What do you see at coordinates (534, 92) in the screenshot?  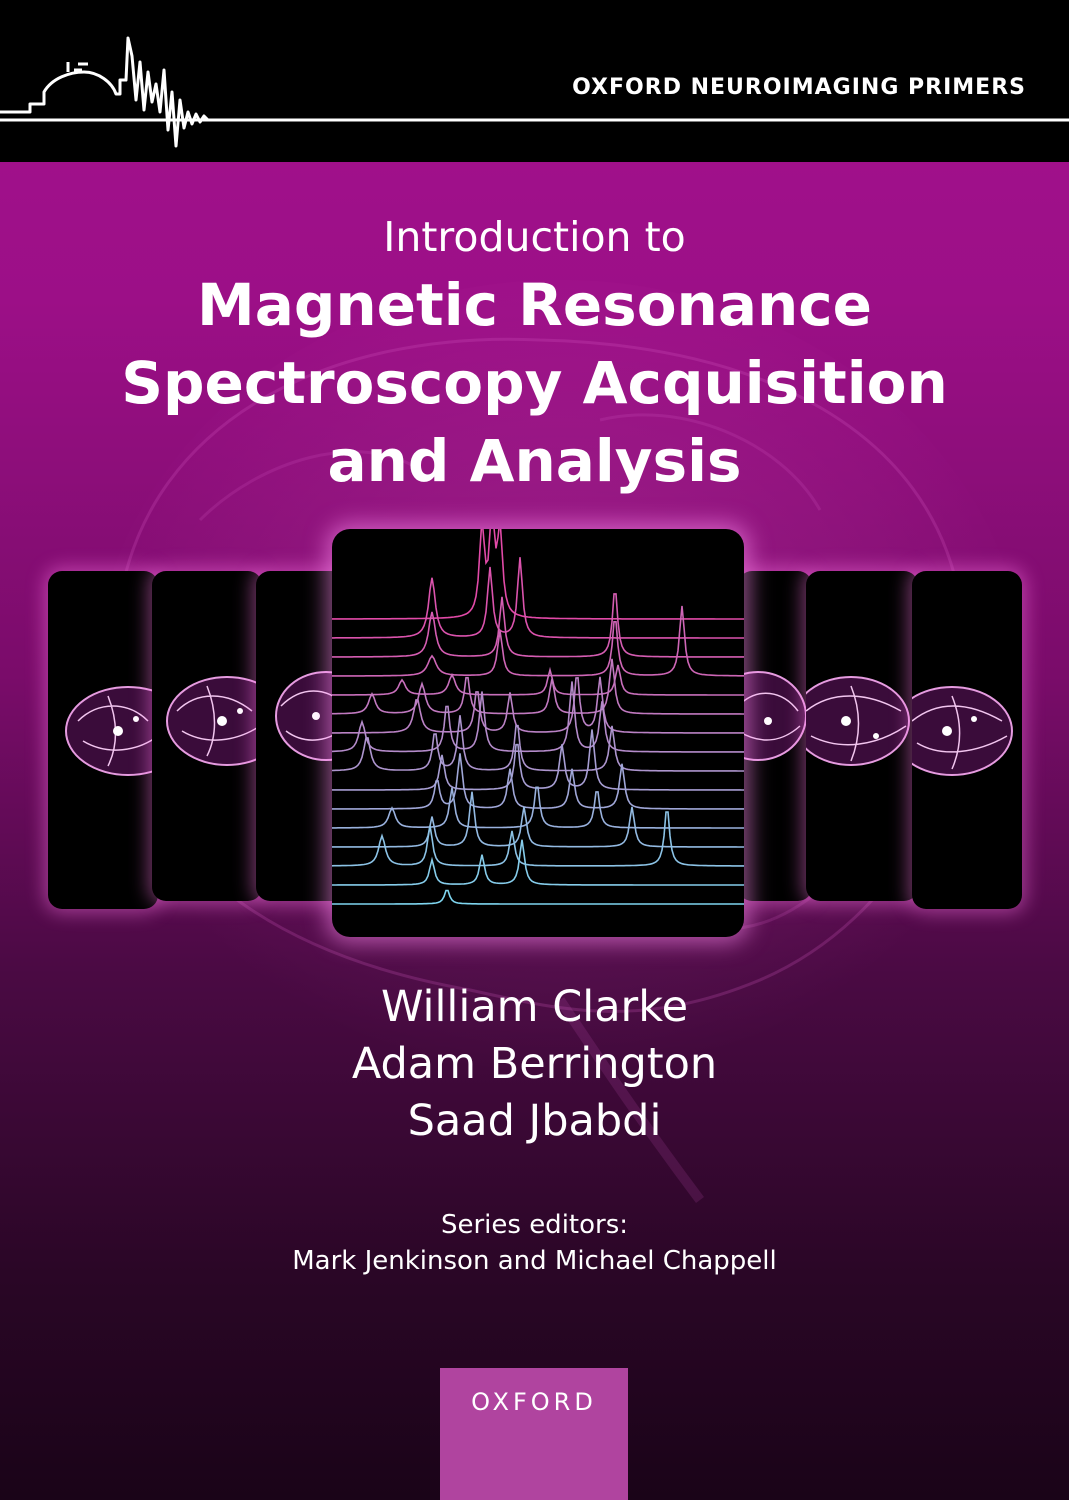 I see `radcliffe-dome-waveform-icon` at bounding box center [534, 92].